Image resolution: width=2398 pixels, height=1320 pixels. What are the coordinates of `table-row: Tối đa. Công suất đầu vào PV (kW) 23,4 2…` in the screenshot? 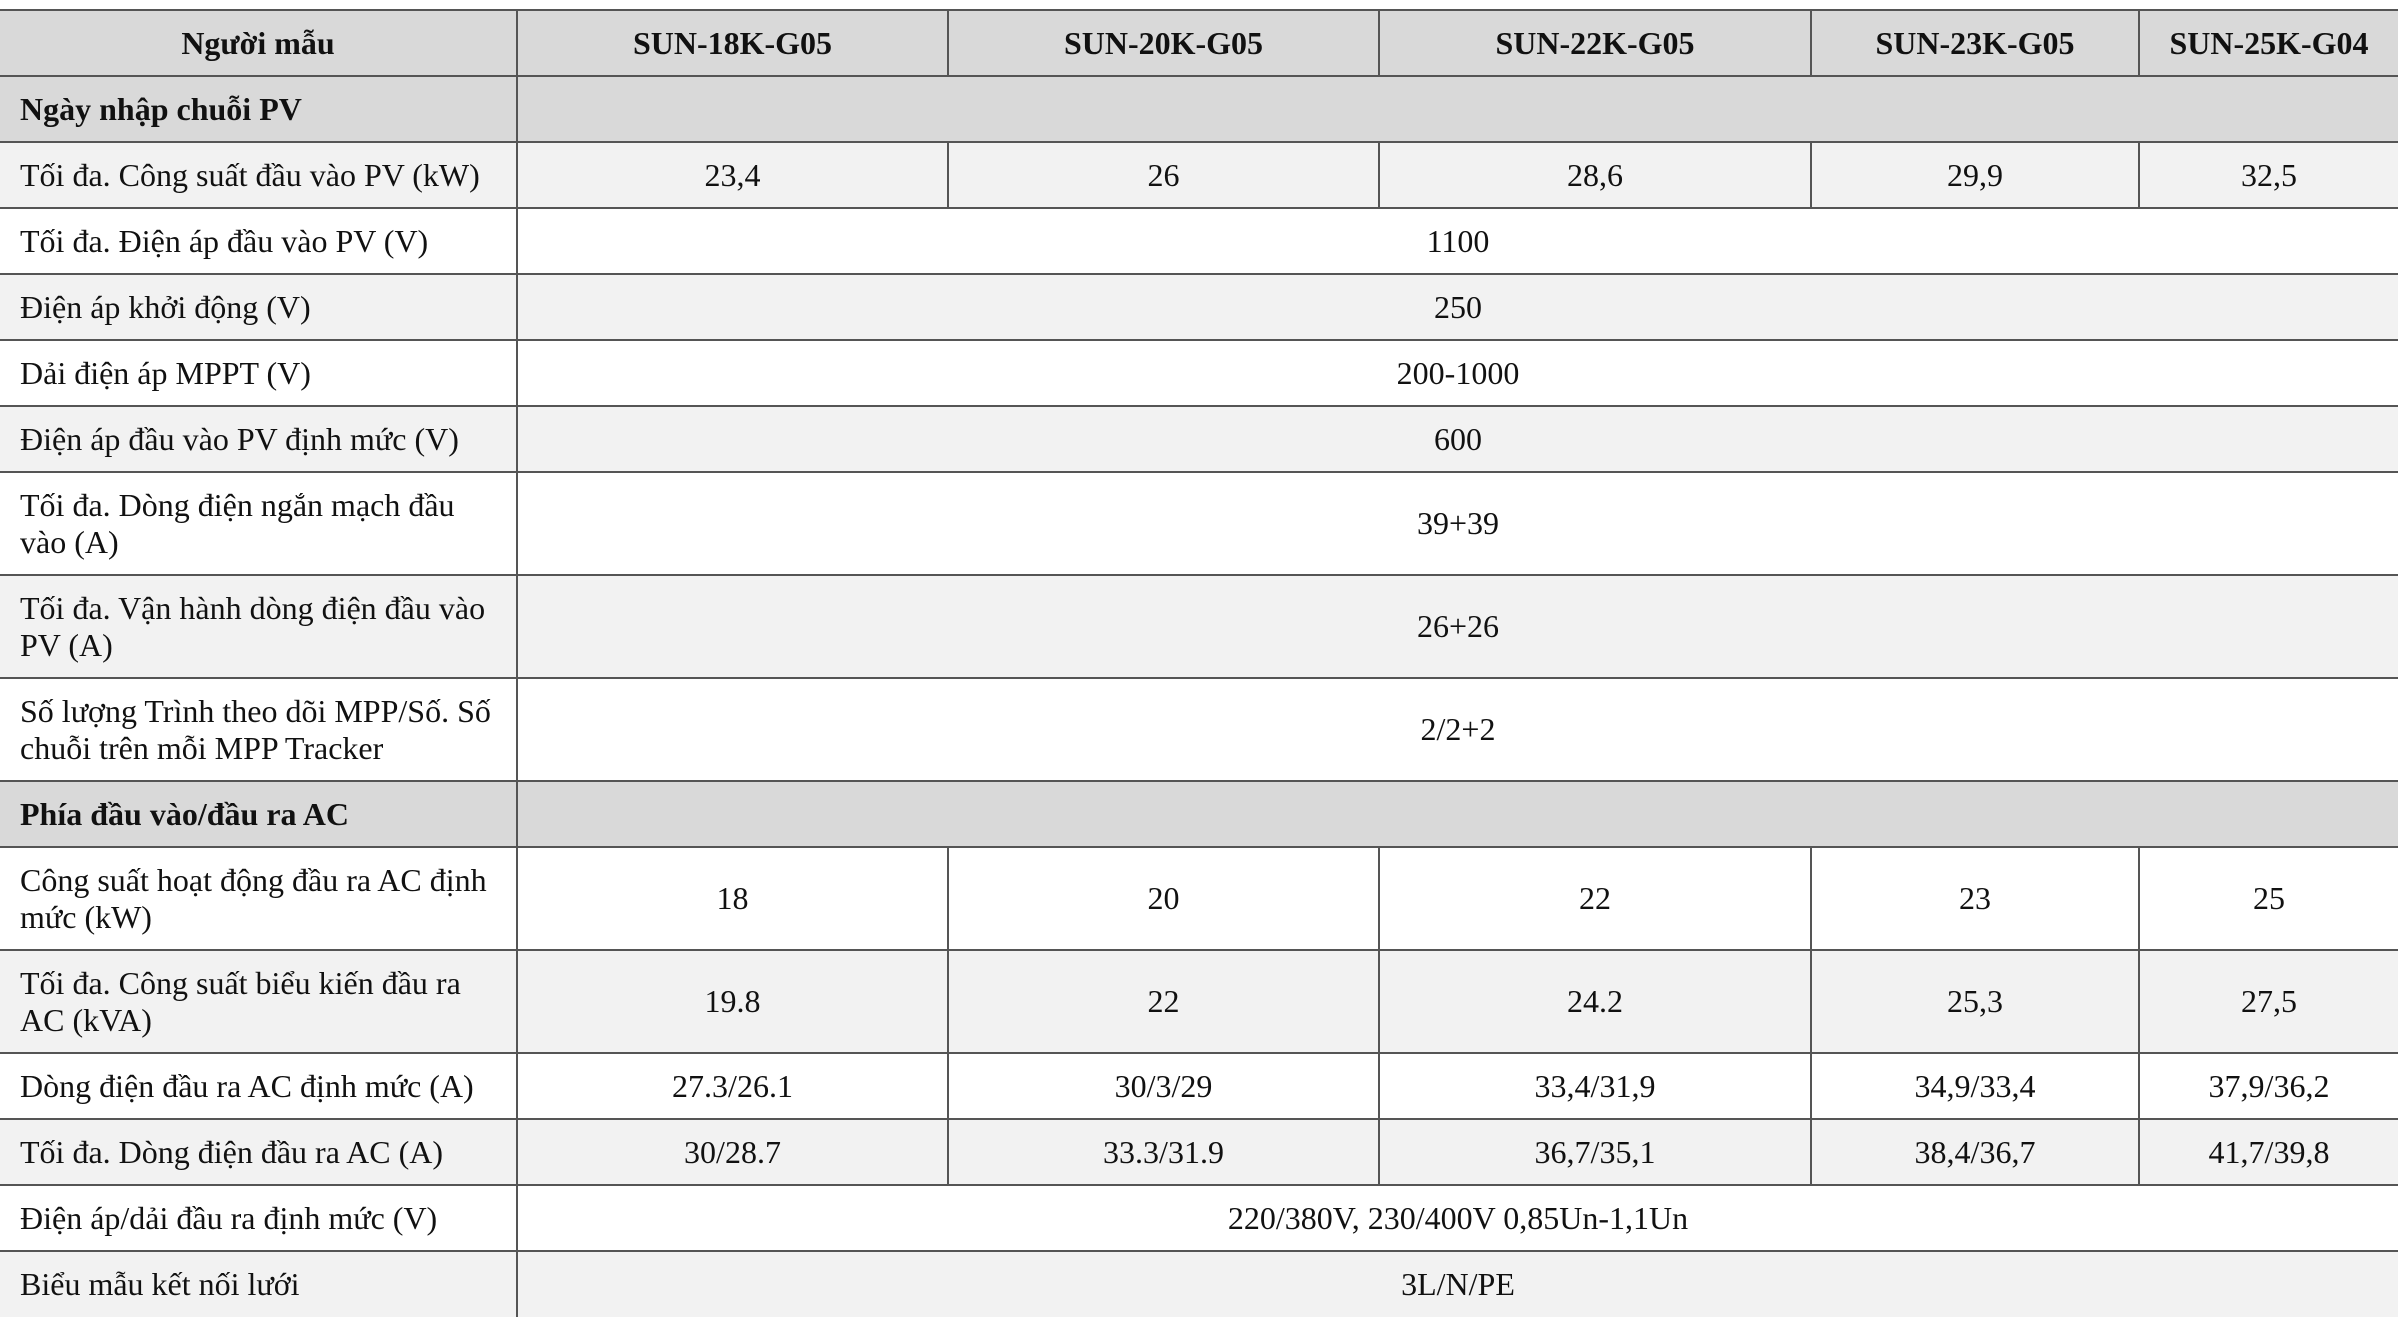 It's located at (1199, 175).